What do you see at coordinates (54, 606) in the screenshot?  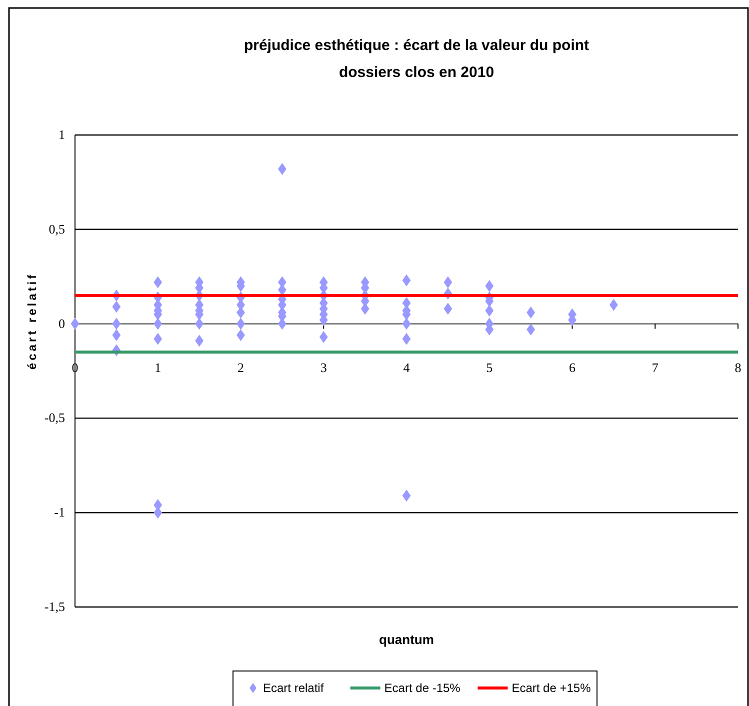 I see `y-tick-label: -1,5` at bounding box center [54, 606].